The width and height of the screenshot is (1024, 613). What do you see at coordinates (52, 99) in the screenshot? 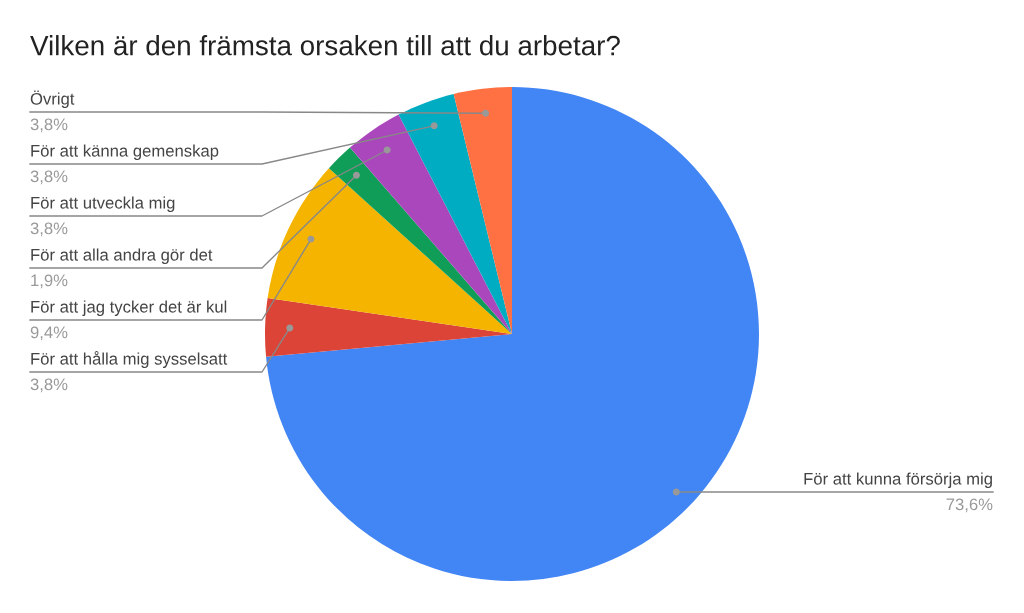
I see `slice-label: Övrigt` at bounding box center [52, 99].